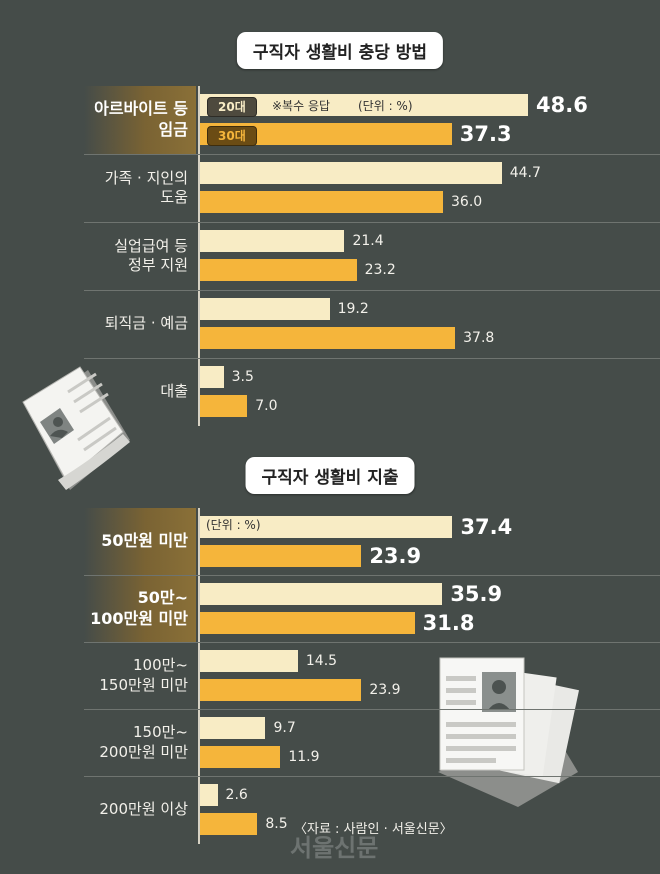  What do you see at coordinates (174, 391) in the screenshot?
I see `category-label-line: 대출` at bounding box center [174, 391].